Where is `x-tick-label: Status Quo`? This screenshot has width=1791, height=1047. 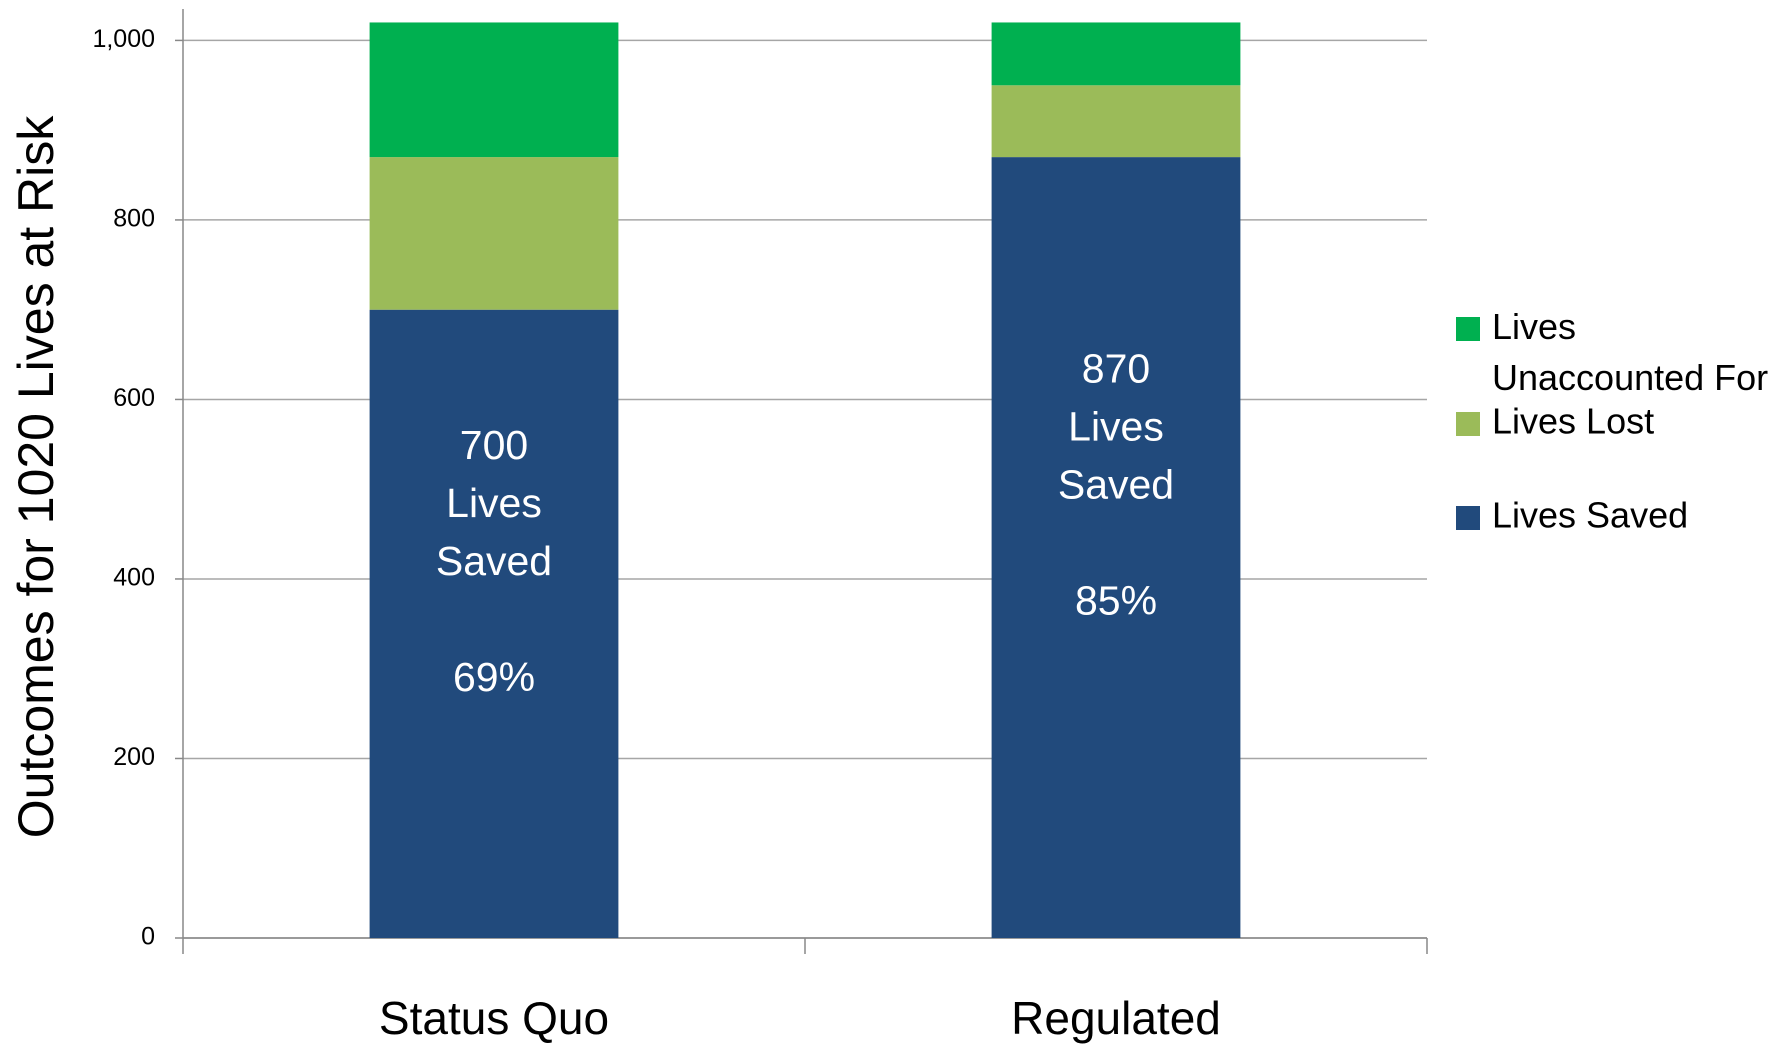 x-tick-label: Status Quo is located at coordinates (494, 1018).